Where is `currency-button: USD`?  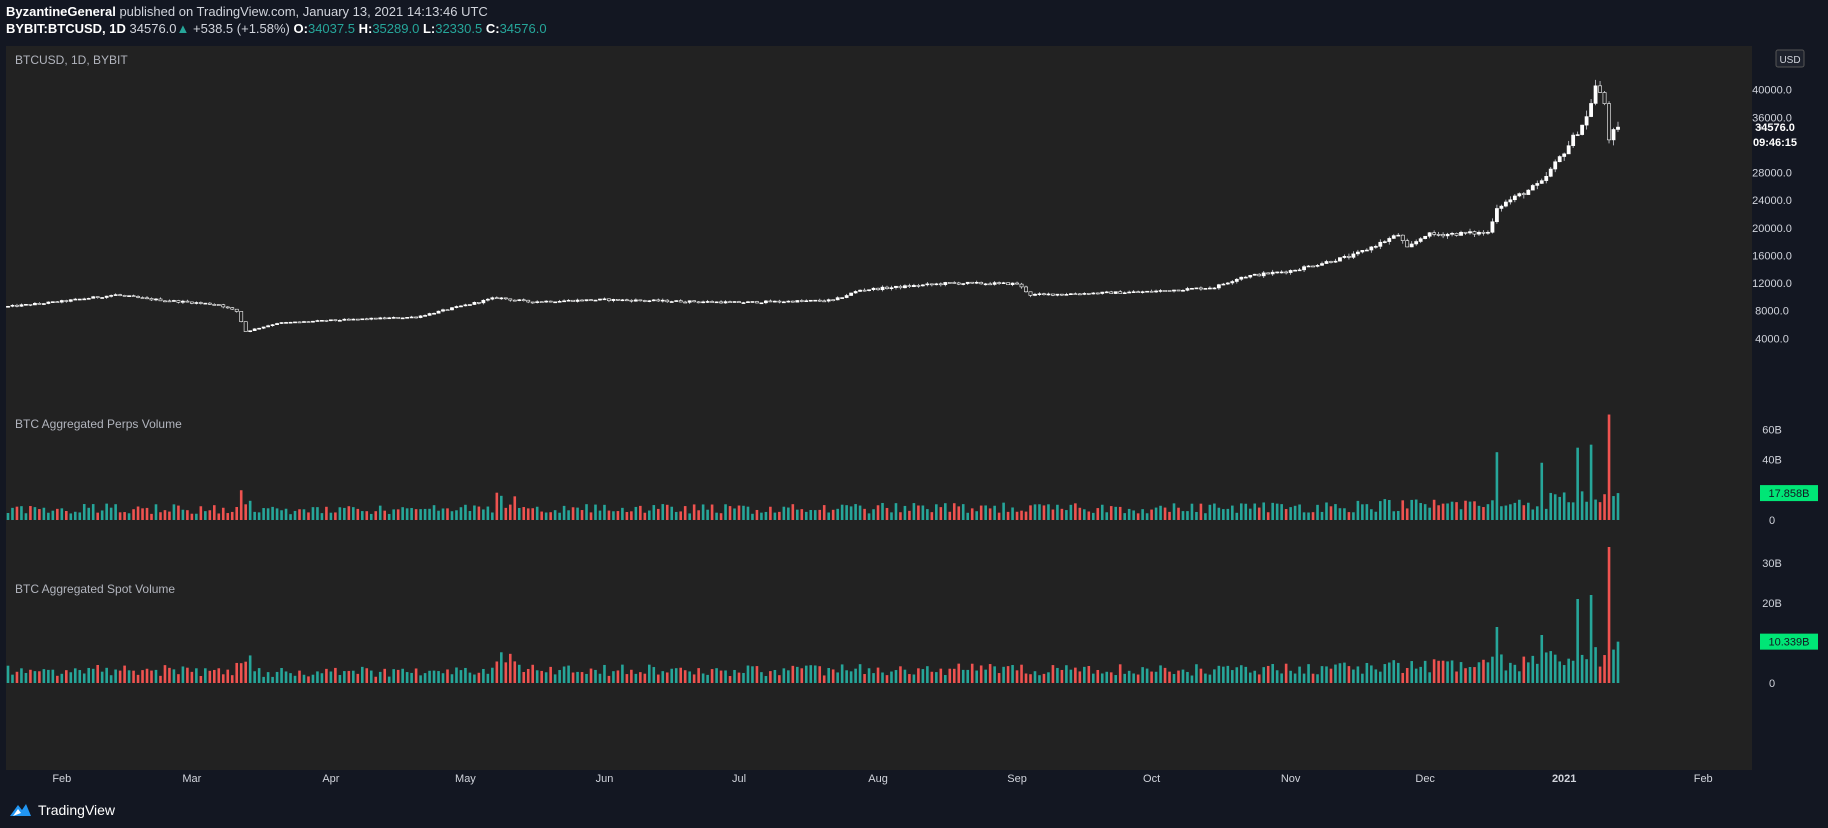
currency-button: USD is located at coordinates (1790, 58).